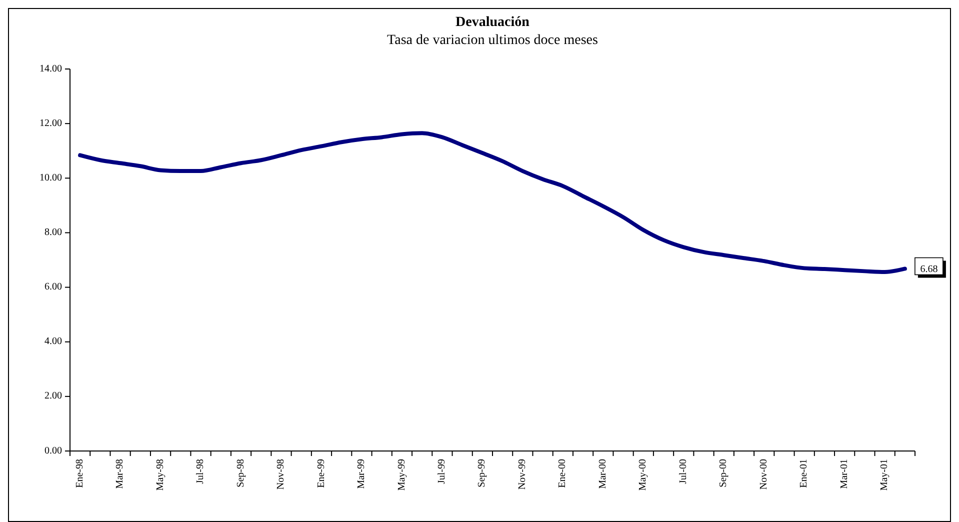 This screenshot has width=959, height=522. What do you see at coordinates (602, 474) in the screenshot?
I see `x-tick-label: Mar-00` at bounding box center [602, 474].